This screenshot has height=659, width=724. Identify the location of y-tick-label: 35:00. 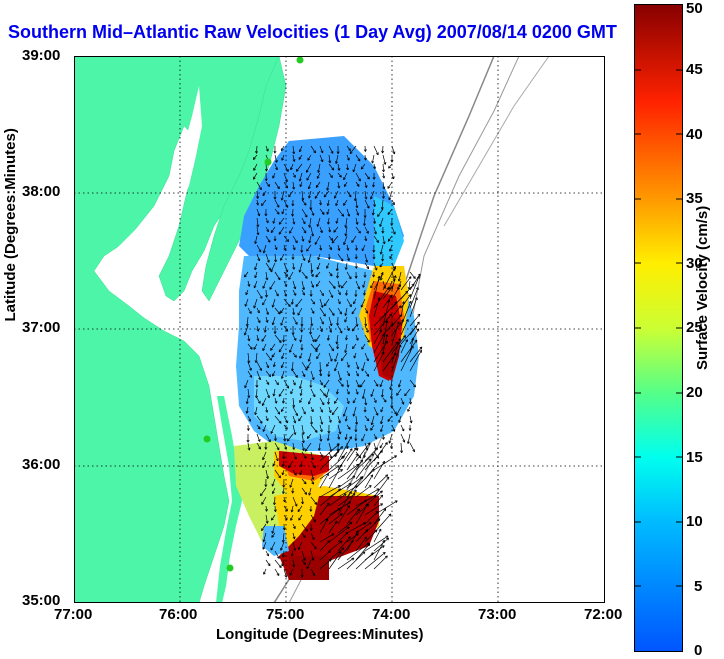
(41, 600).